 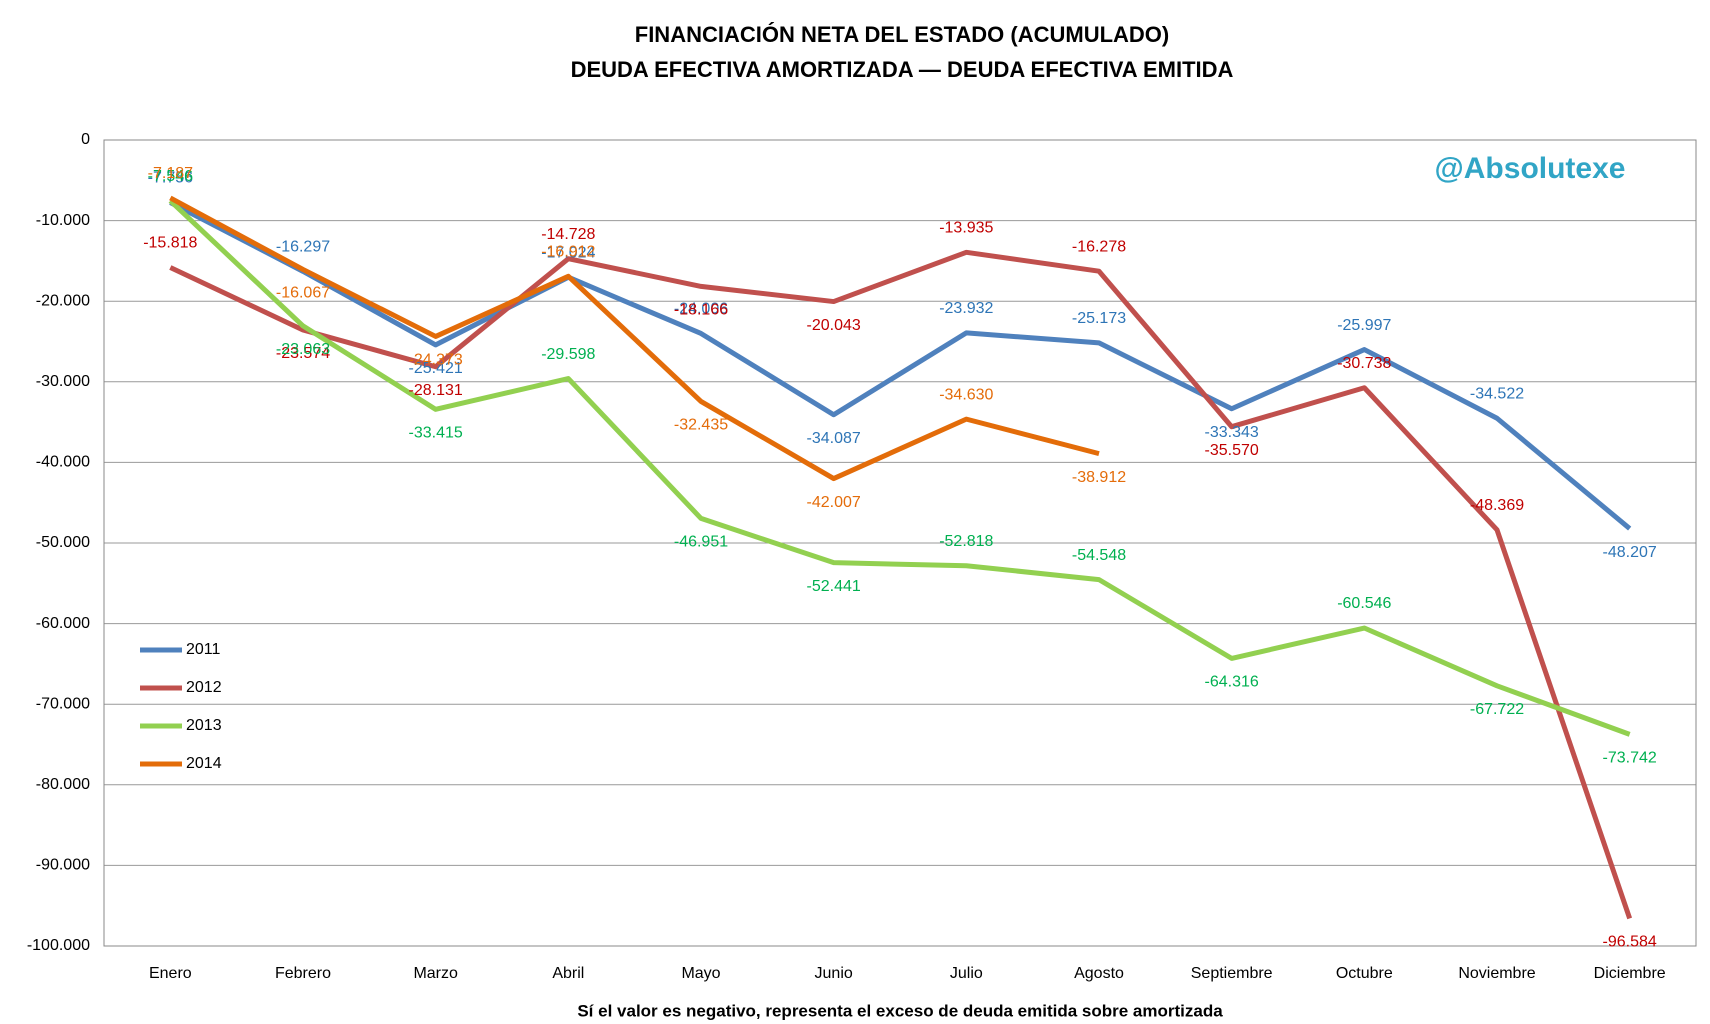 I want to click on data-label: -16.278, so click(x=1099, y=246).